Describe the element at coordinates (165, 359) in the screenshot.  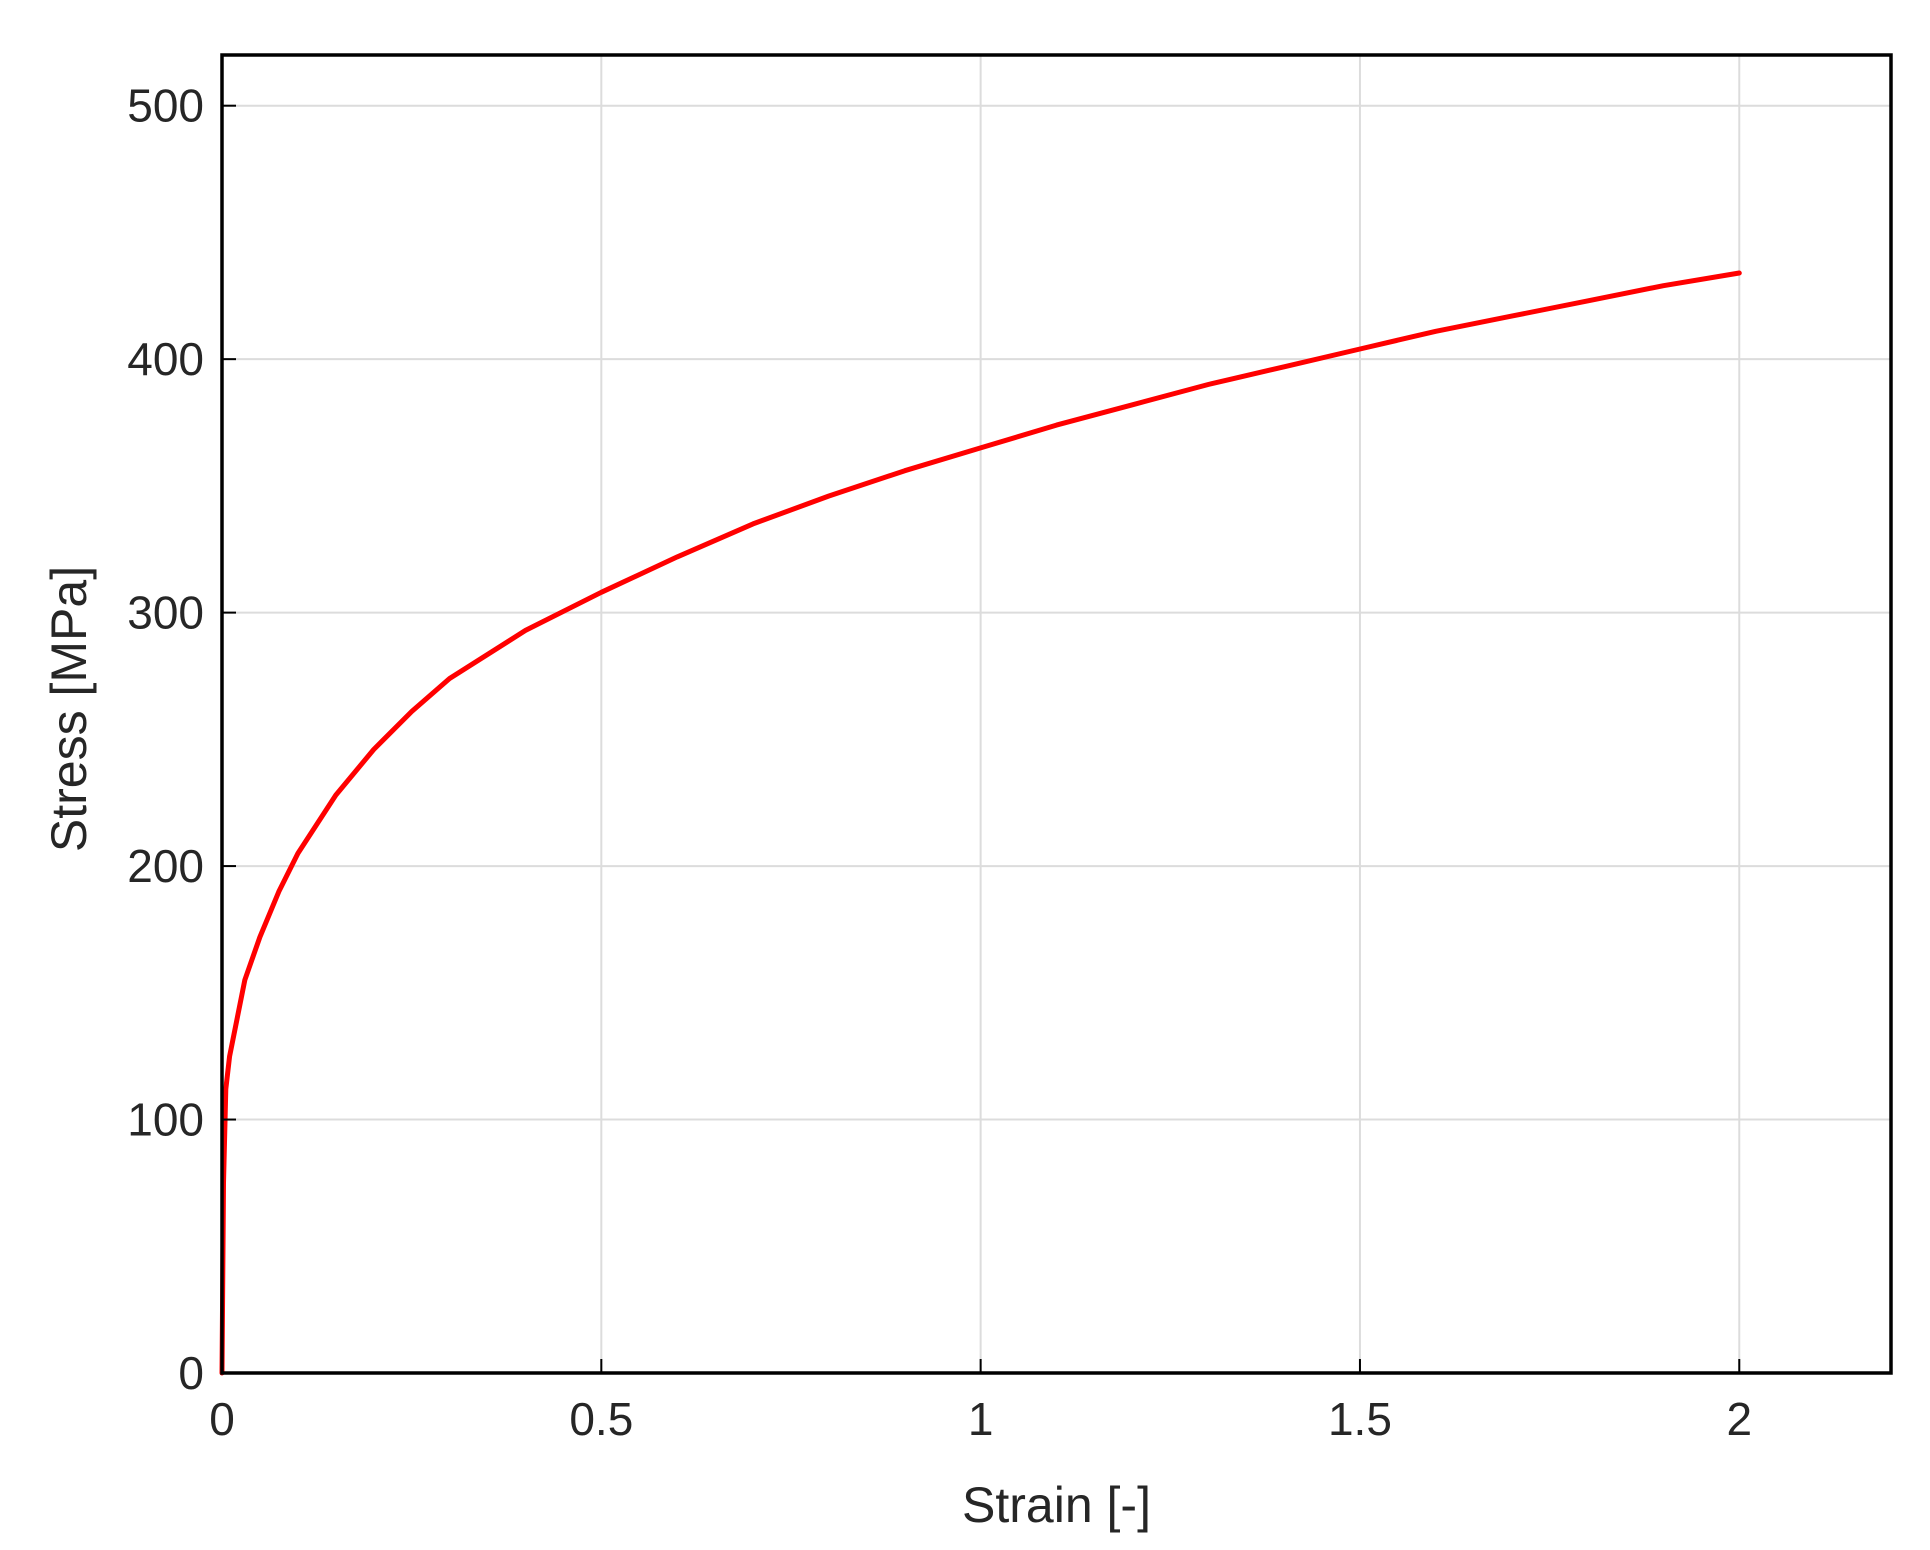
I see `y-tick-label: 400` at that location.